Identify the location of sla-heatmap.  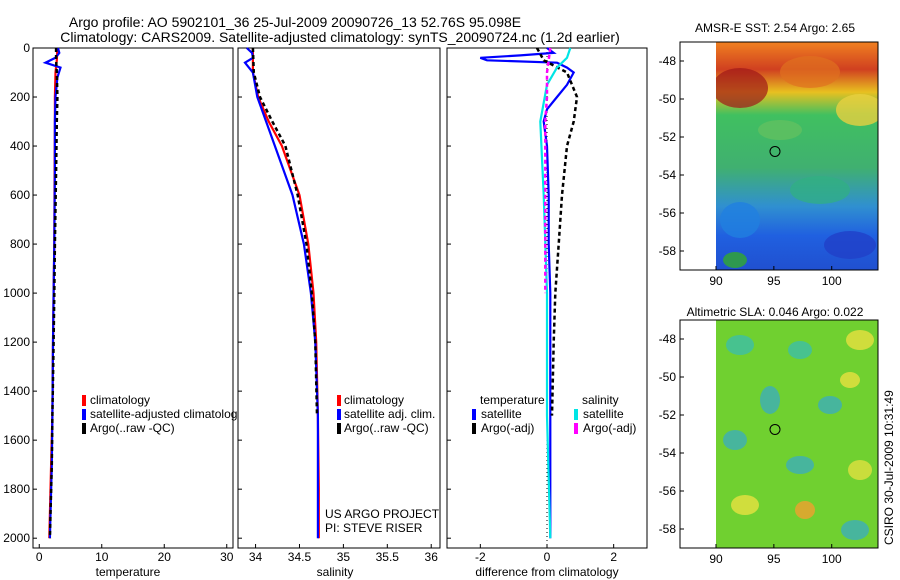
(797, 434).